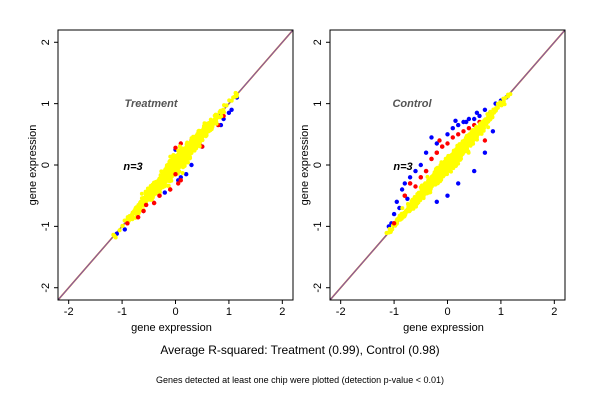 The image size is (600, 400). Describe the element at coordinates (402, 167) in the screenshot. I see `sample-count-annotation: n=3` at that location.